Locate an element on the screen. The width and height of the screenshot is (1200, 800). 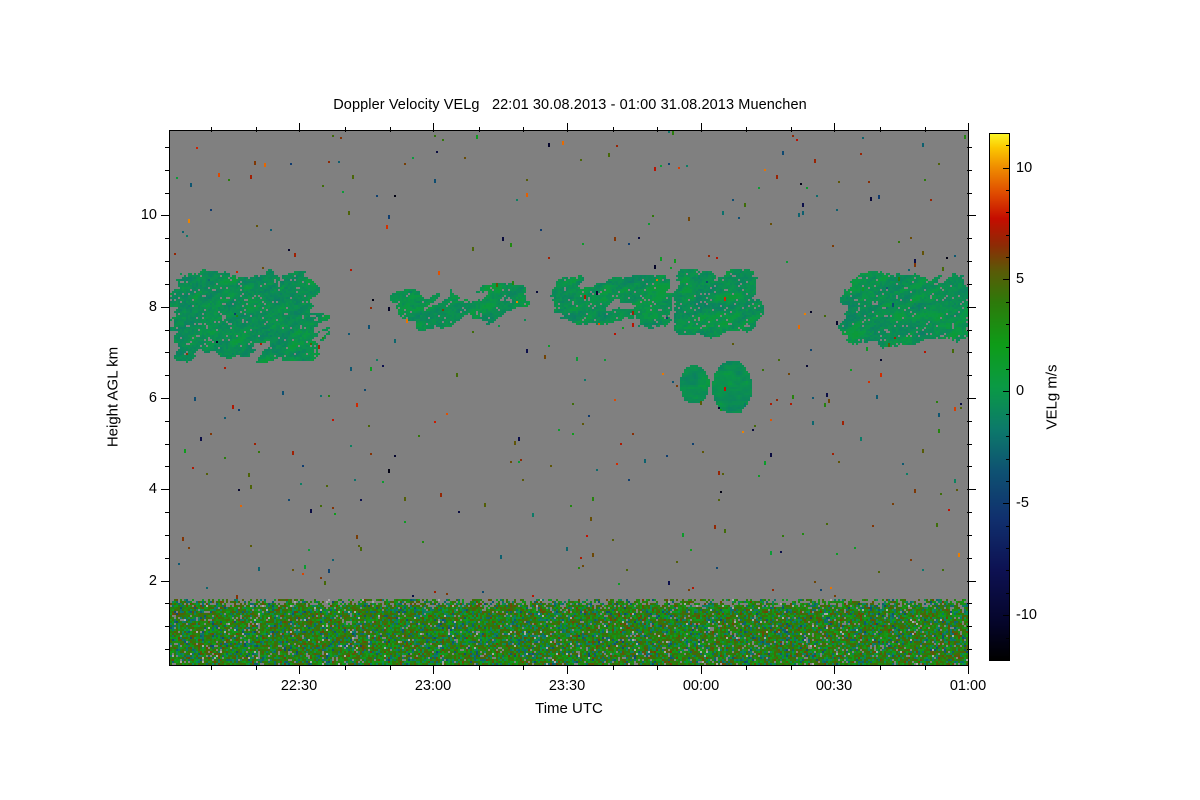
x-tick-label: 01:00 is located at coordinates (968, 686).